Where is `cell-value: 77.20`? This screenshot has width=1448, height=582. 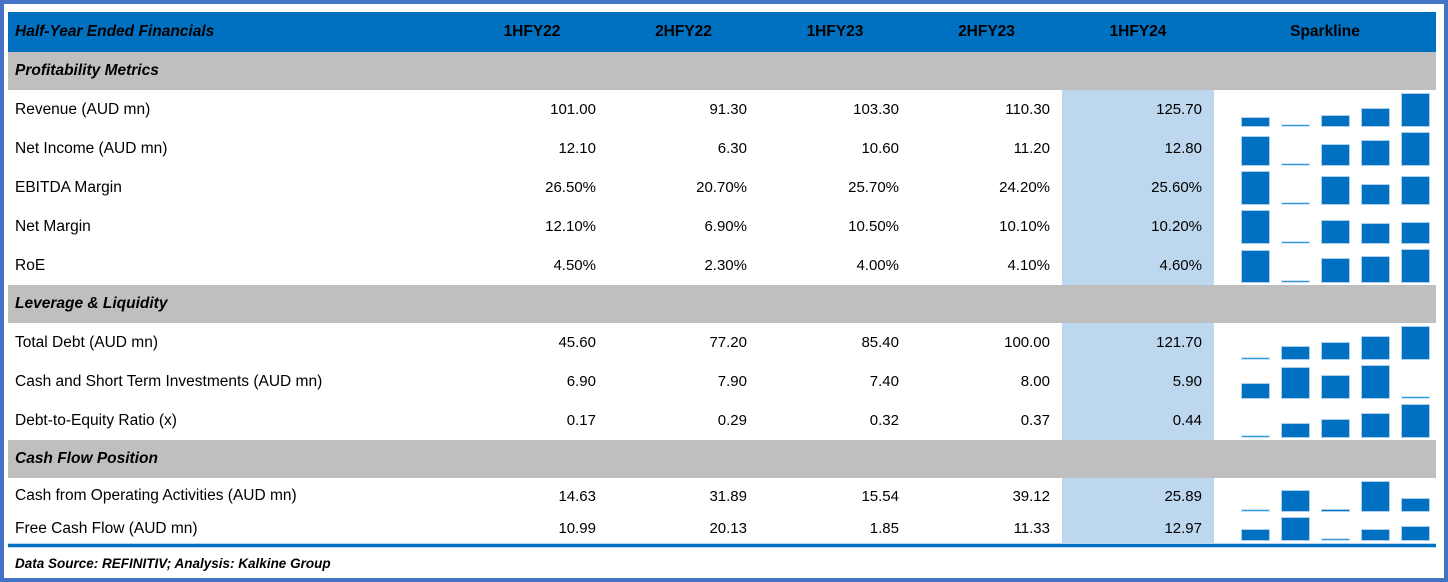
cell-value: 77.20 is located at coordinates (728, 342).